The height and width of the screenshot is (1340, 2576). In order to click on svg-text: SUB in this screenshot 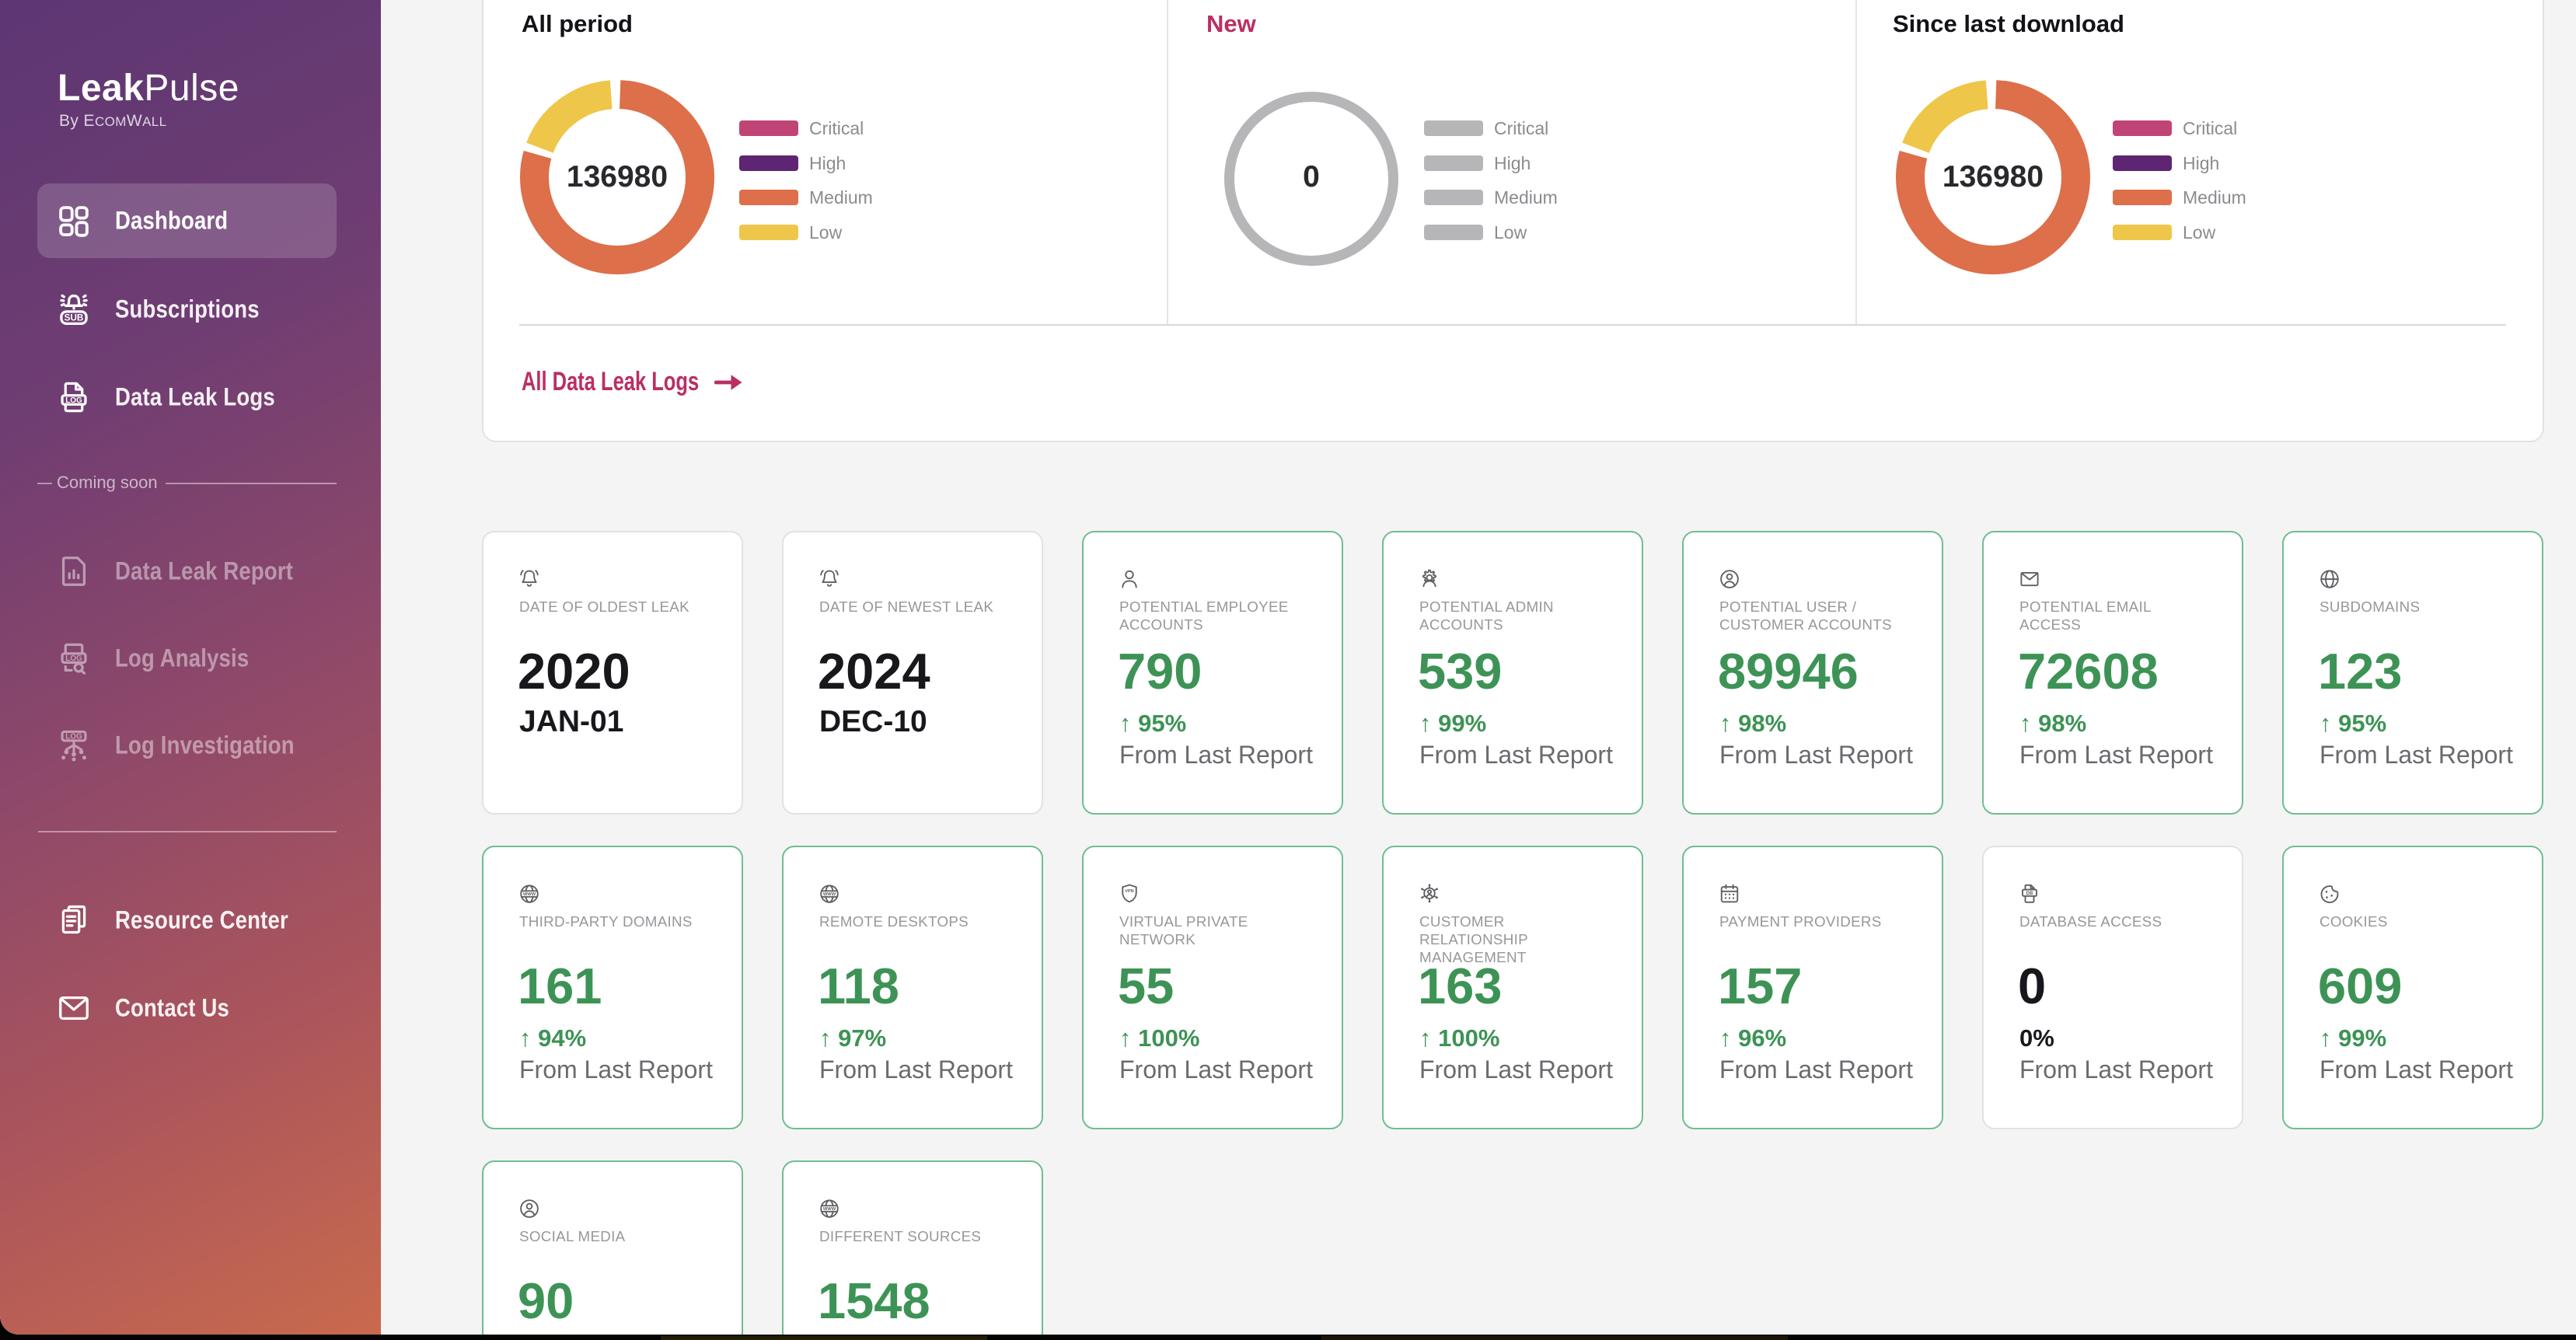, I will do `click(75, 318)`.